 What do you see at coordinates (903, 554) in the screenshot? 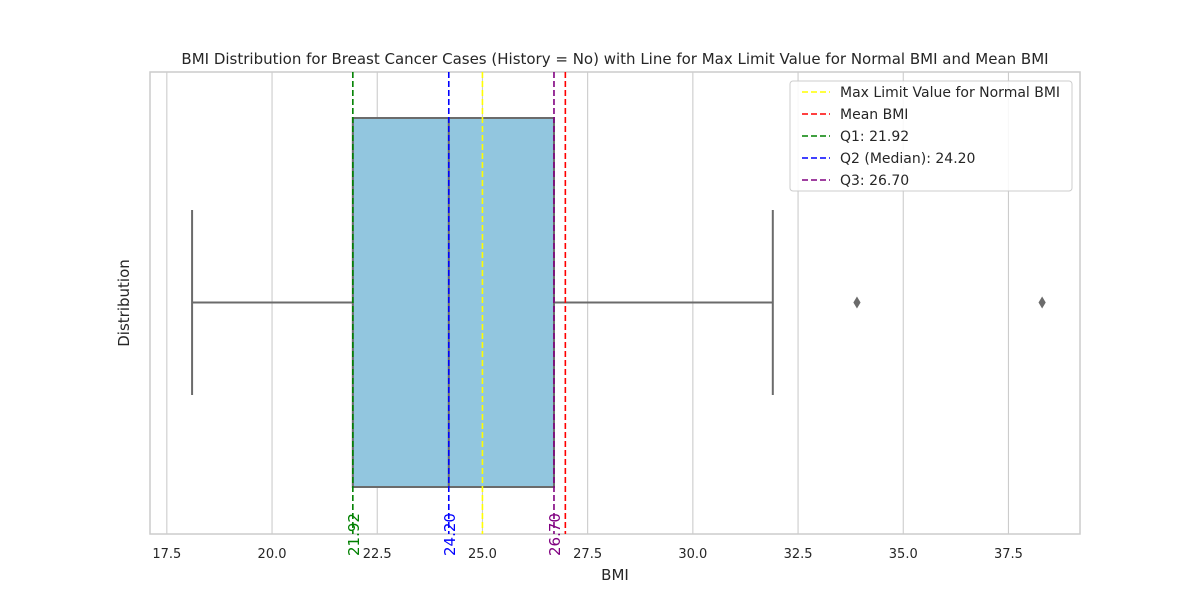
I see `x-tick-label: 35.0` at bounding box center [903, 554].